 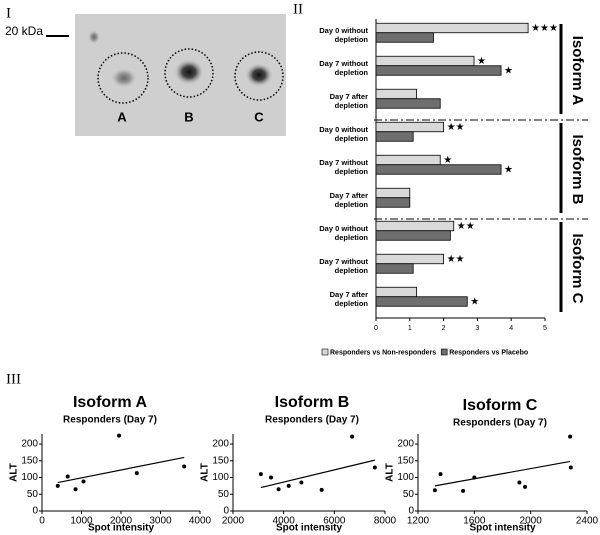 What do you see at coordinates (477, 328) in the screenshot?
I see `x-tick-label: 3` at bounding box center [477, 328].